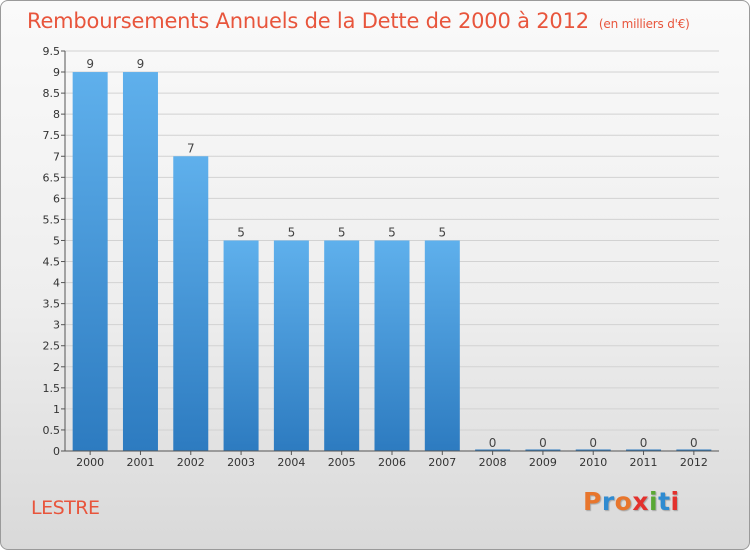  What do you see at coordinates (191, 303) in the screenshot?
I see `bar-2002` at bounding box center [191, 303].